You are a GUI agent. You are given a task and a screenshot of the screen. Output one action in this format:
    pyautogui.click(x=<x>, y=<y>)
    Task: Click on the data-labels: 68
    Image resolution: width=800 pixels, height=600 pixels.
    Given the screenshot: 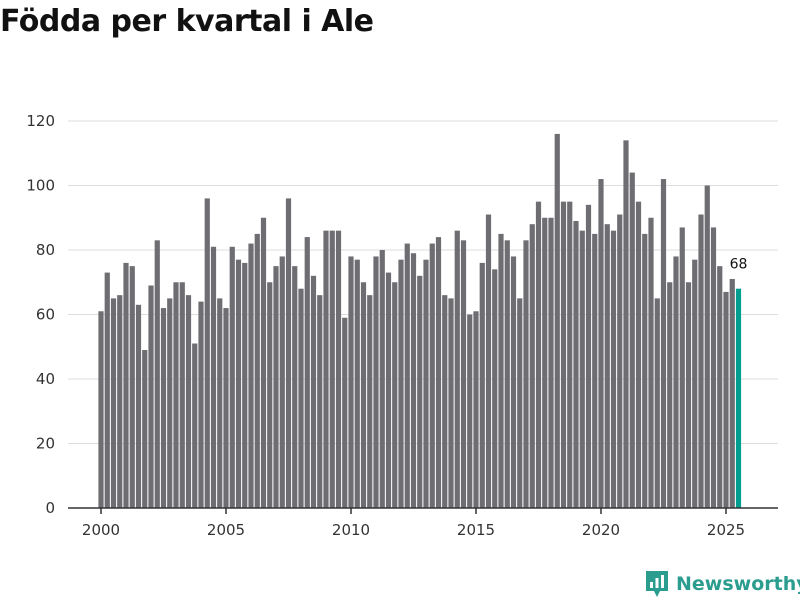 What is the action you would take?
    pyautogui.click(x=739, y=265)
    